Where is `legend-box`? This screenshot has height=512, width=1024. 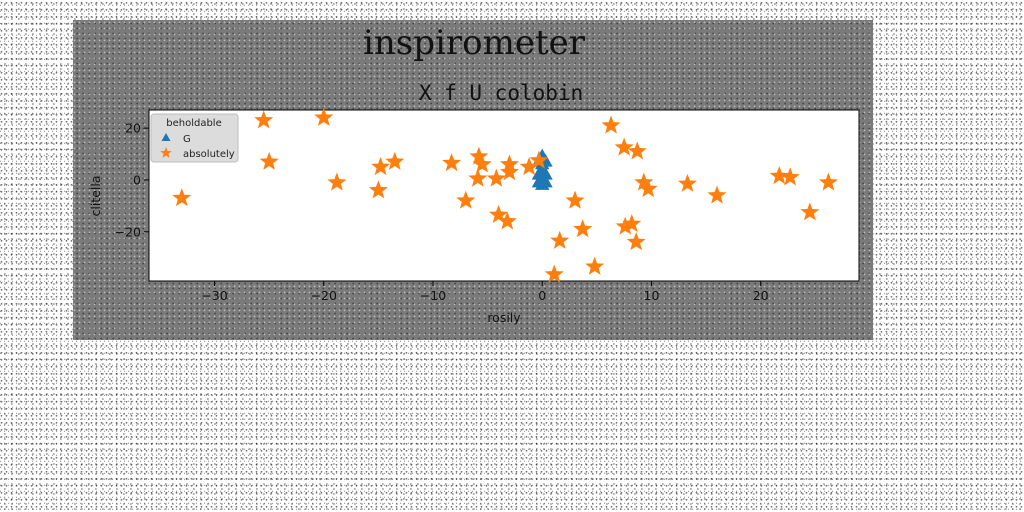
legend-box is located at coordinates (194, 138).